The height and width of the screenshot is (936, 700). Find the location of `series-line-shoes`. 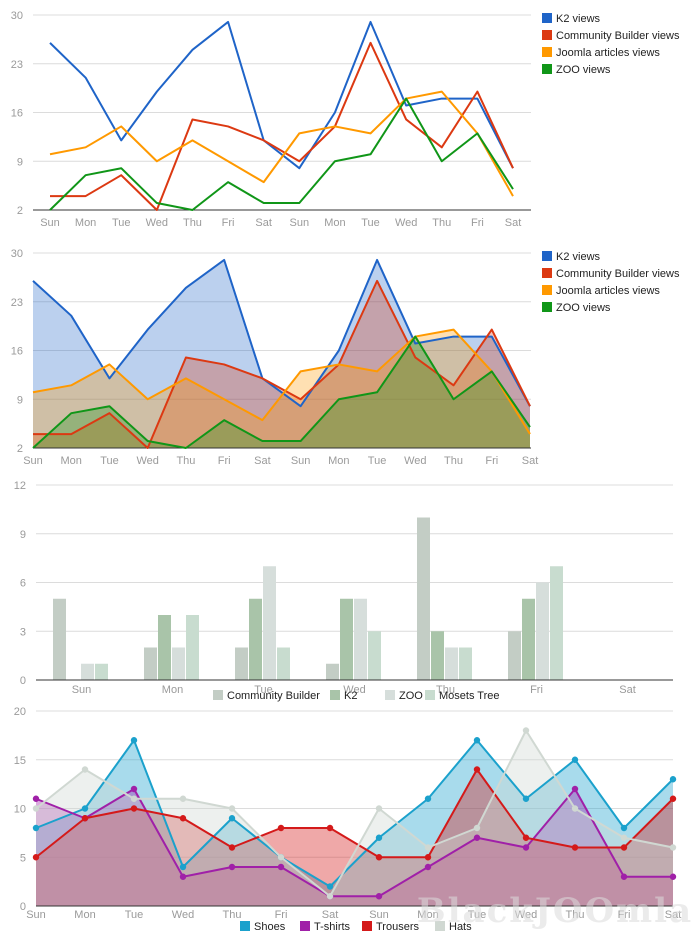

series-line-shoes is located at coordinates (354, 813).